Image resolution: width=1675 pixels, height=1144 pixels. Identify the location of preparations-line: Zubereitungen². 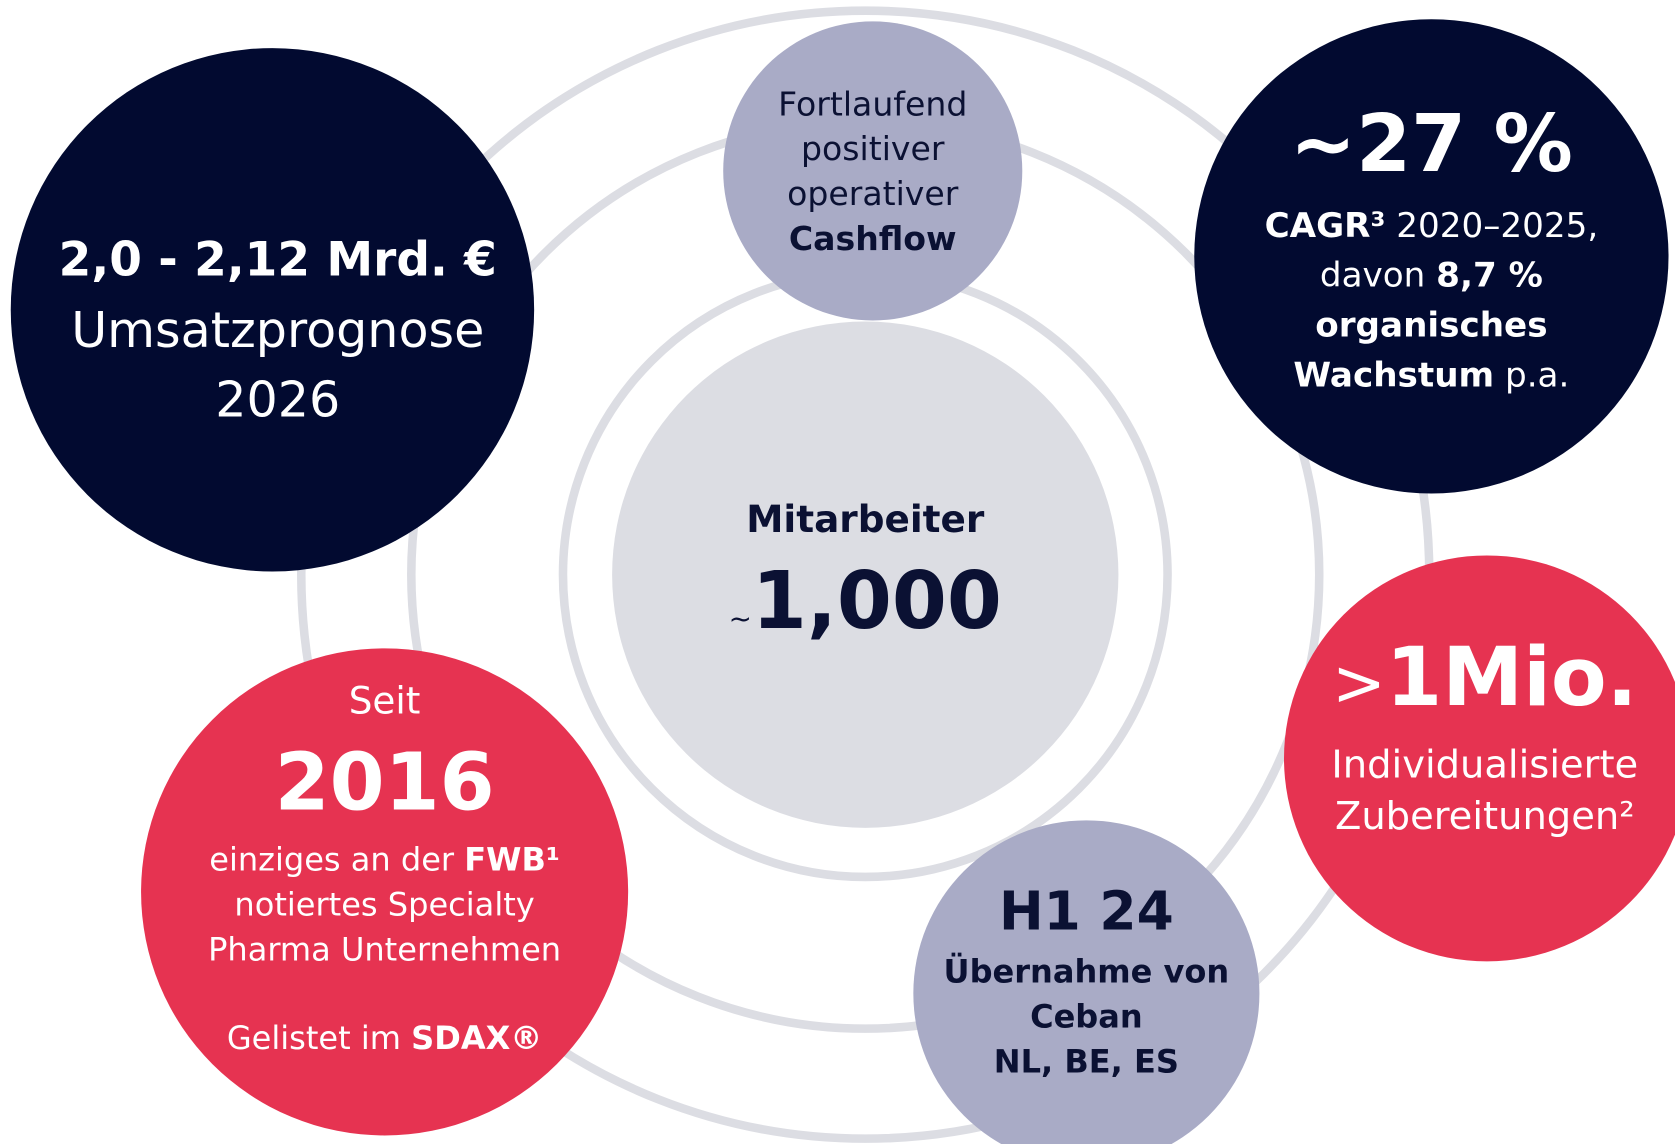
(1485, 816).